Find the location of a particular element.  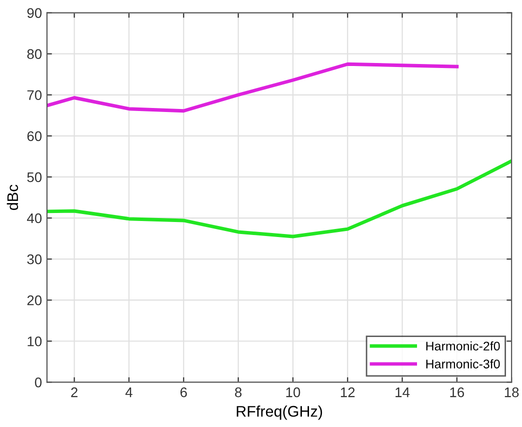

line-series is located at coordinates (252, 87).